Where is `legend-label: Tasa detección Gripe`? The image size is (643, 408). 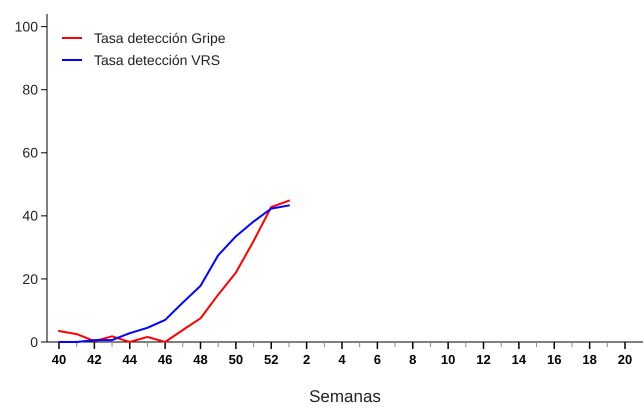
legend-label: Tasa detección Gripe is located at coordinates (160, 38).